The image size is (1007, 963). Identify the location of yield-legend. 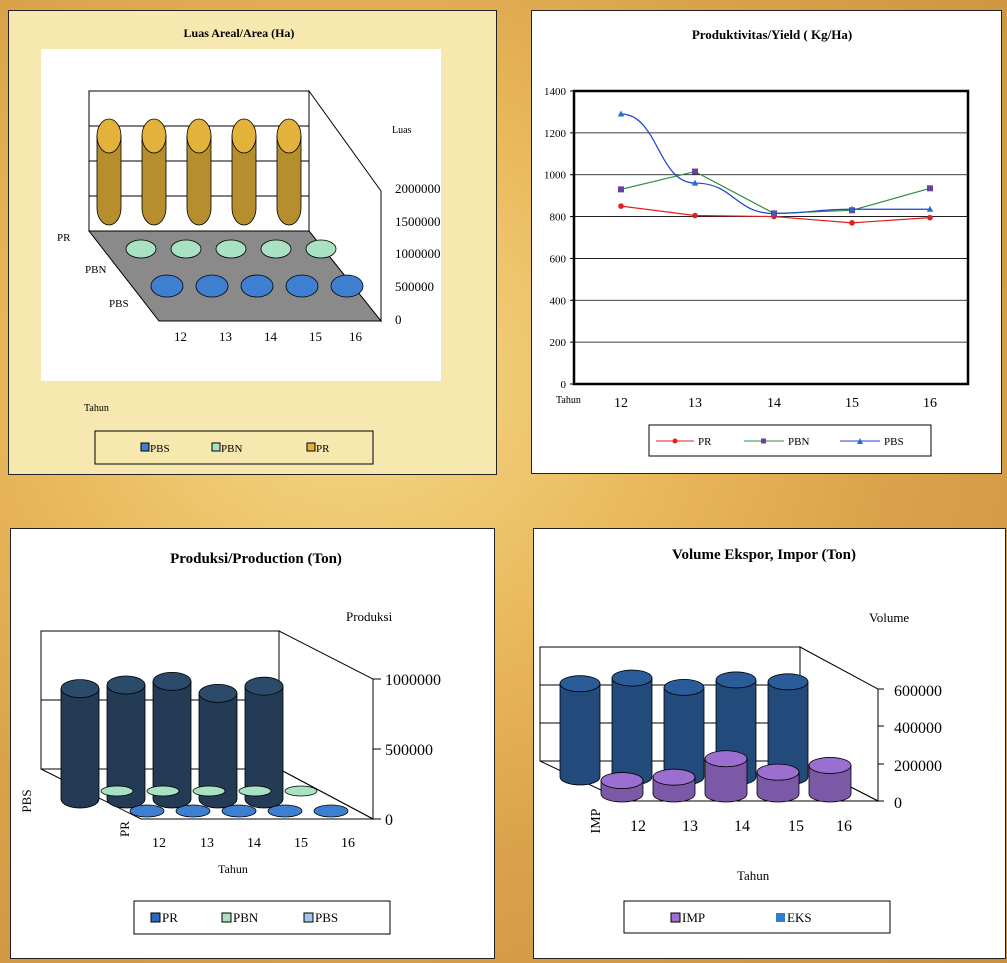
(790, 440).